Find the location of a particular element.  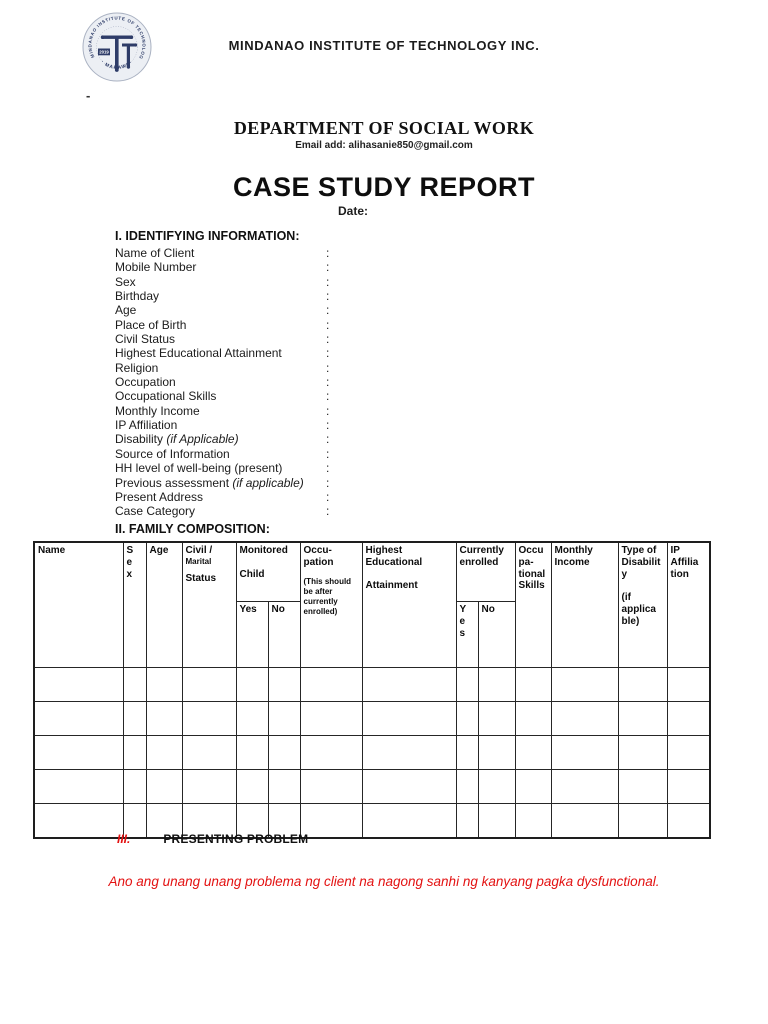

field-row: Place of Birth: is located at coordinates (325, 325).